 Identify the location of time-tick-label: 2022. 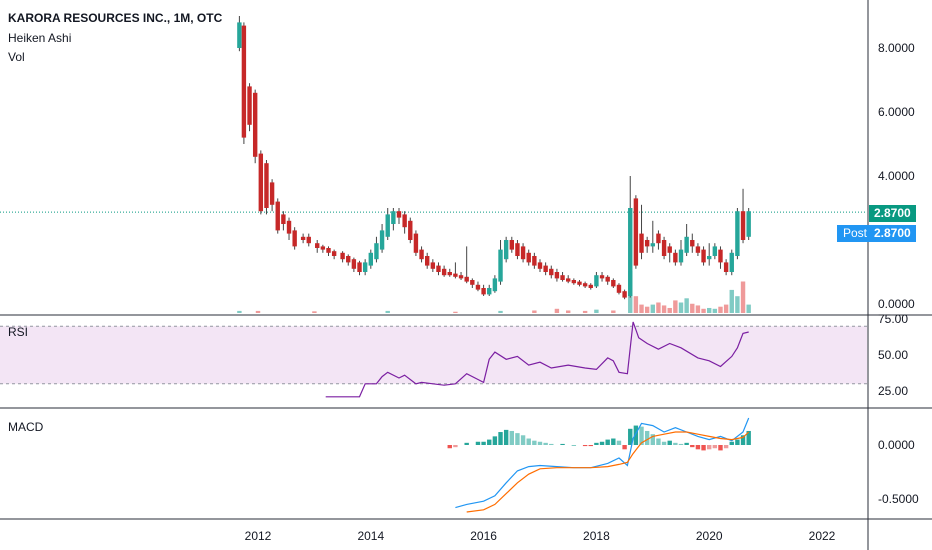
(822, 536).